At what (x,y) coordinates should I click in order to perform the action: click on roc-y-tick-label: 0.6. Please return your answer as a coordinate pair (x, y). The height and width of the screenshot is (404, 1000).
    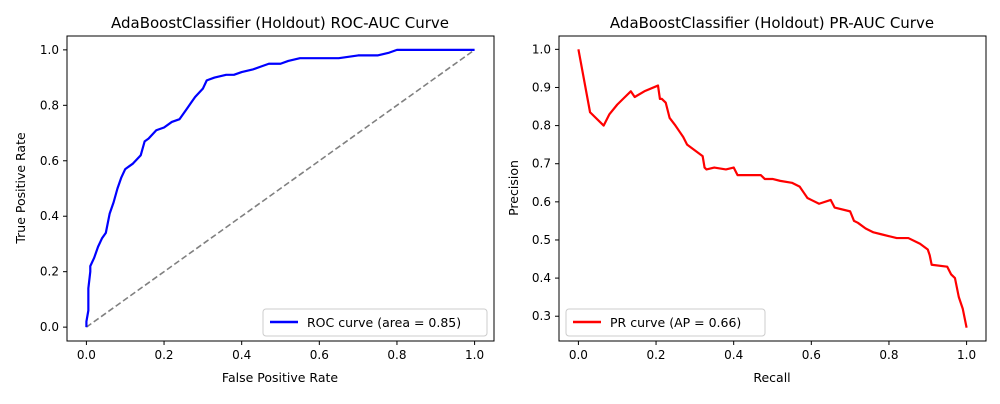
    Looking at the image, I should click on (49, 161).